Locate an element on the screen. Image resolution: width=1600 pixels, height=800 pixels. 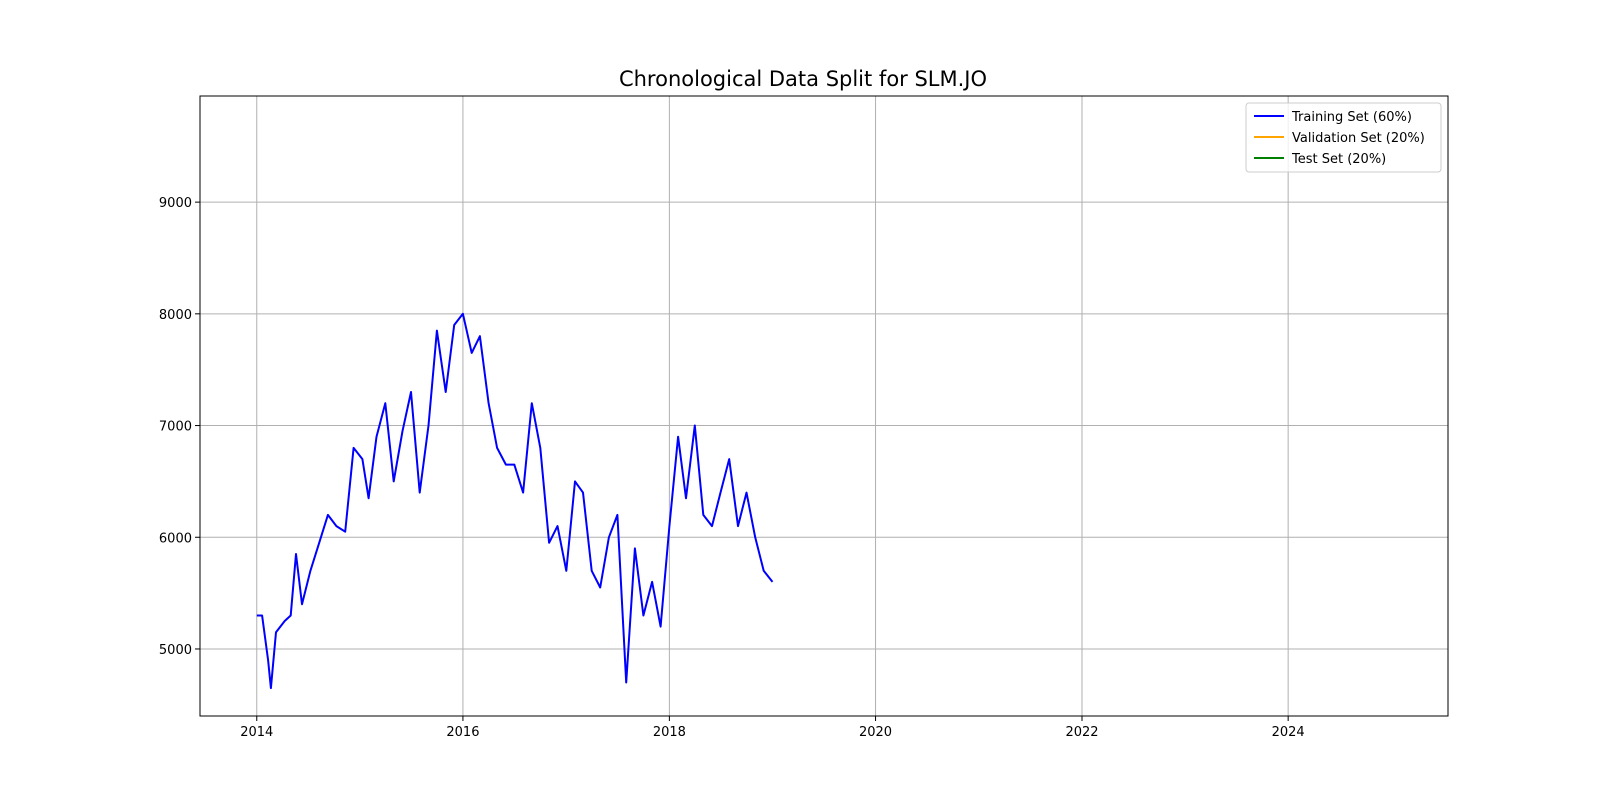
y-tick-label: 7000 is located at coordinates (175, 427).